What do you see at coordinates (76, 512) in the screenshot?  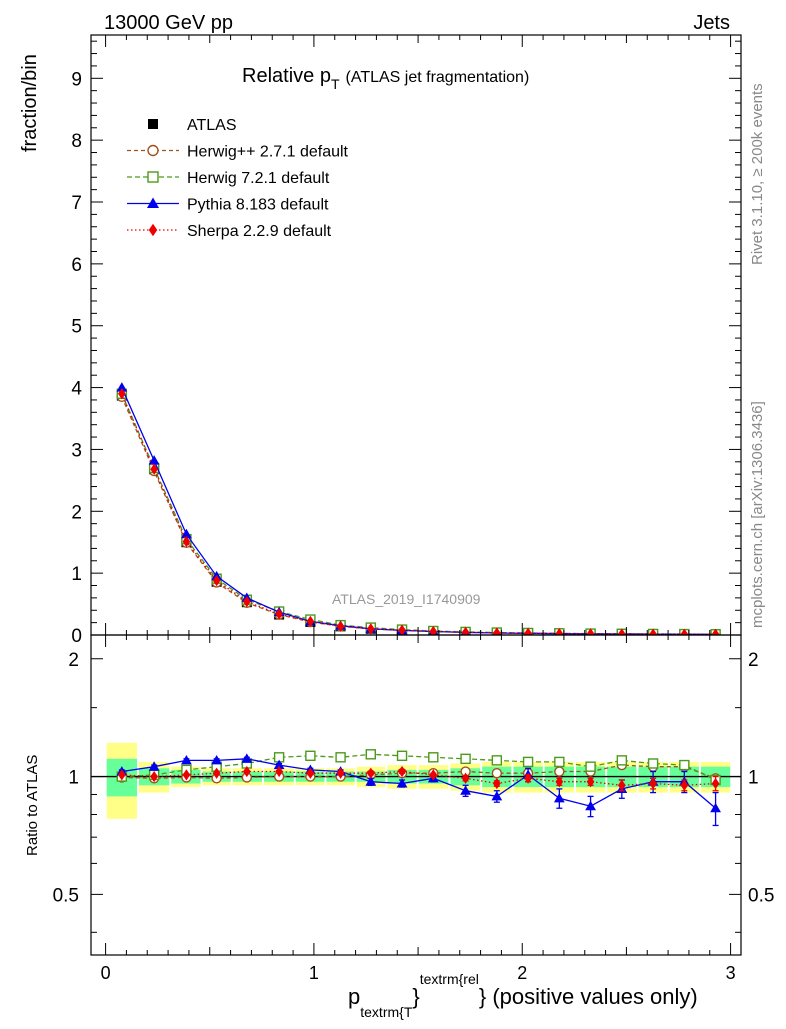 I see `y-tick-label: 2` at bounding box center [76, 512].